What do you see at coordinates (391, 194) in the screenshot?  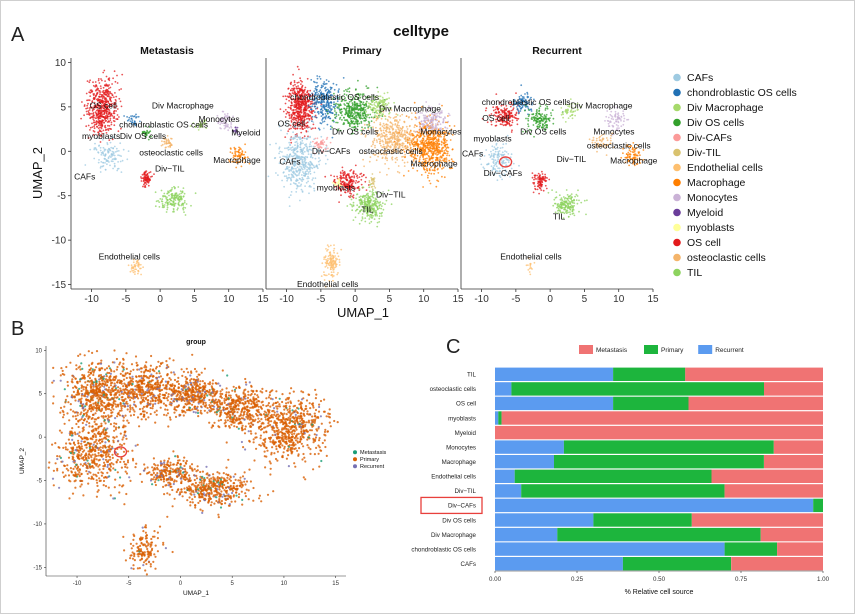 I see `cluster-label: Div−TIL` at bounding box center [391, 194].